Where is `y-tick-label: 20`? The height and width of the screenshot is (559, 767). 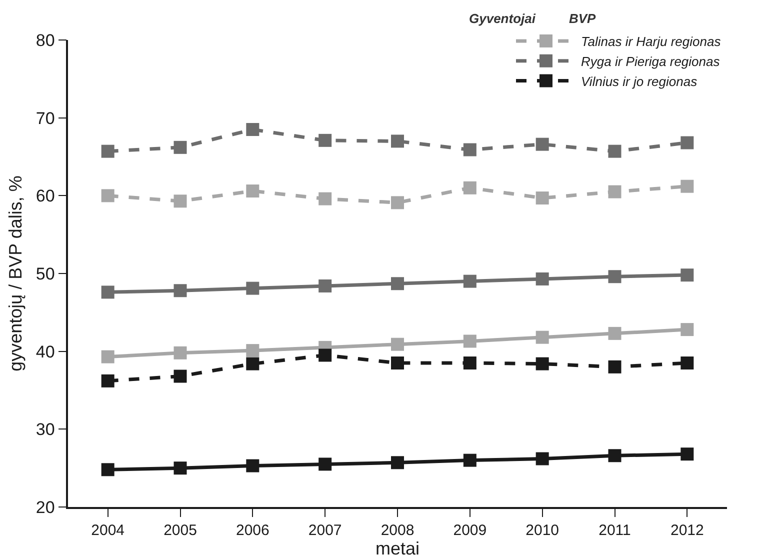
y-tick-label: 20 is located at coordinates (45, 507).